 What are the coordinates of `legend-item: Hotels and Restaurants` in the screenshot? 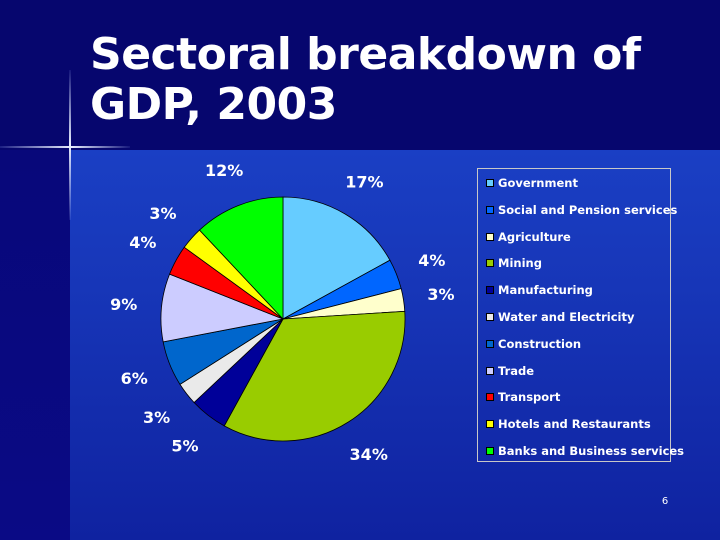 It's located at (568, 424).